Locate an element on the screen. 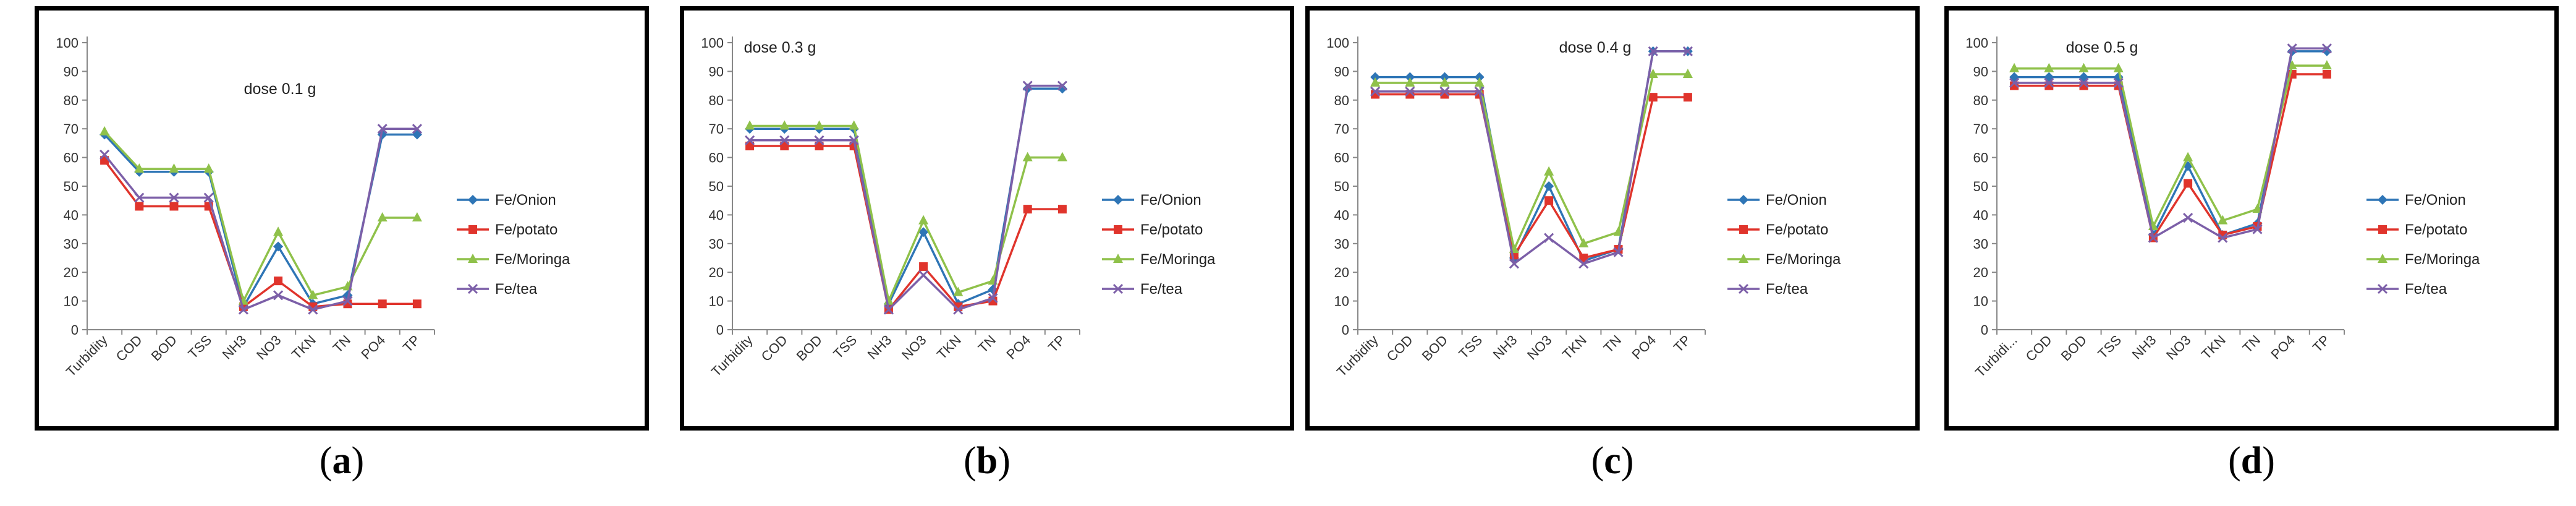 This screenshot has width=2576, height=506. x-tick-label: BOD is located at coordinates (164, 348).